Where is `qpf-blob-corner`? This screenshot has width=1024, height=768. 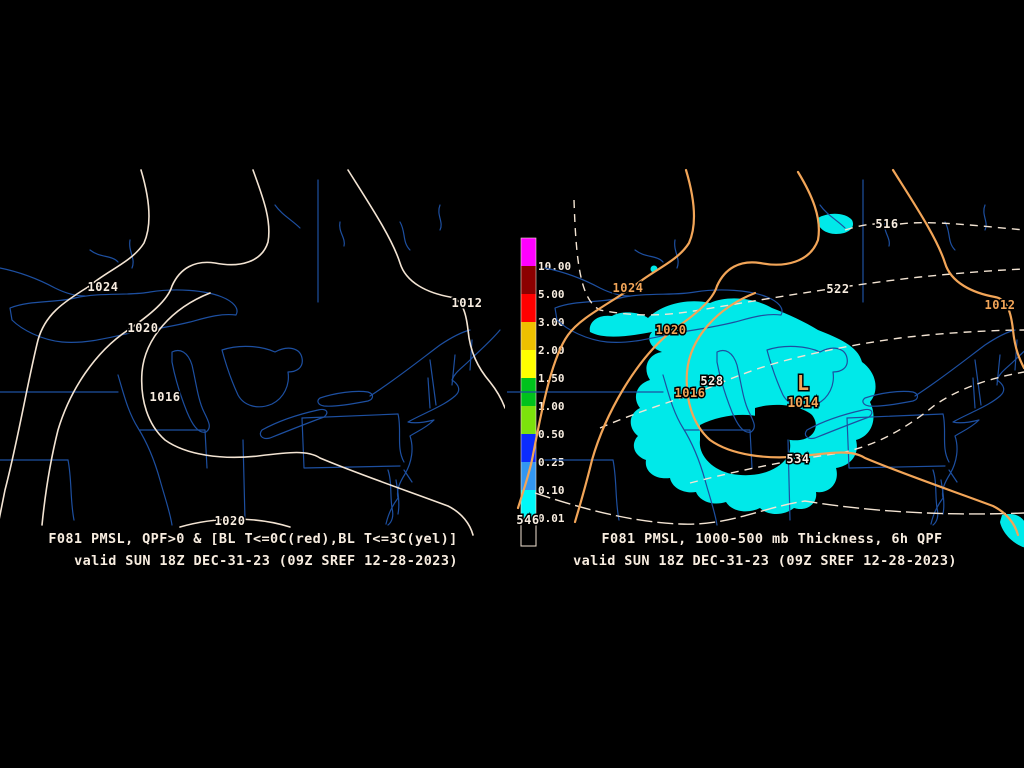
qpf-blob-corner is located at coordinates (1012, 531).